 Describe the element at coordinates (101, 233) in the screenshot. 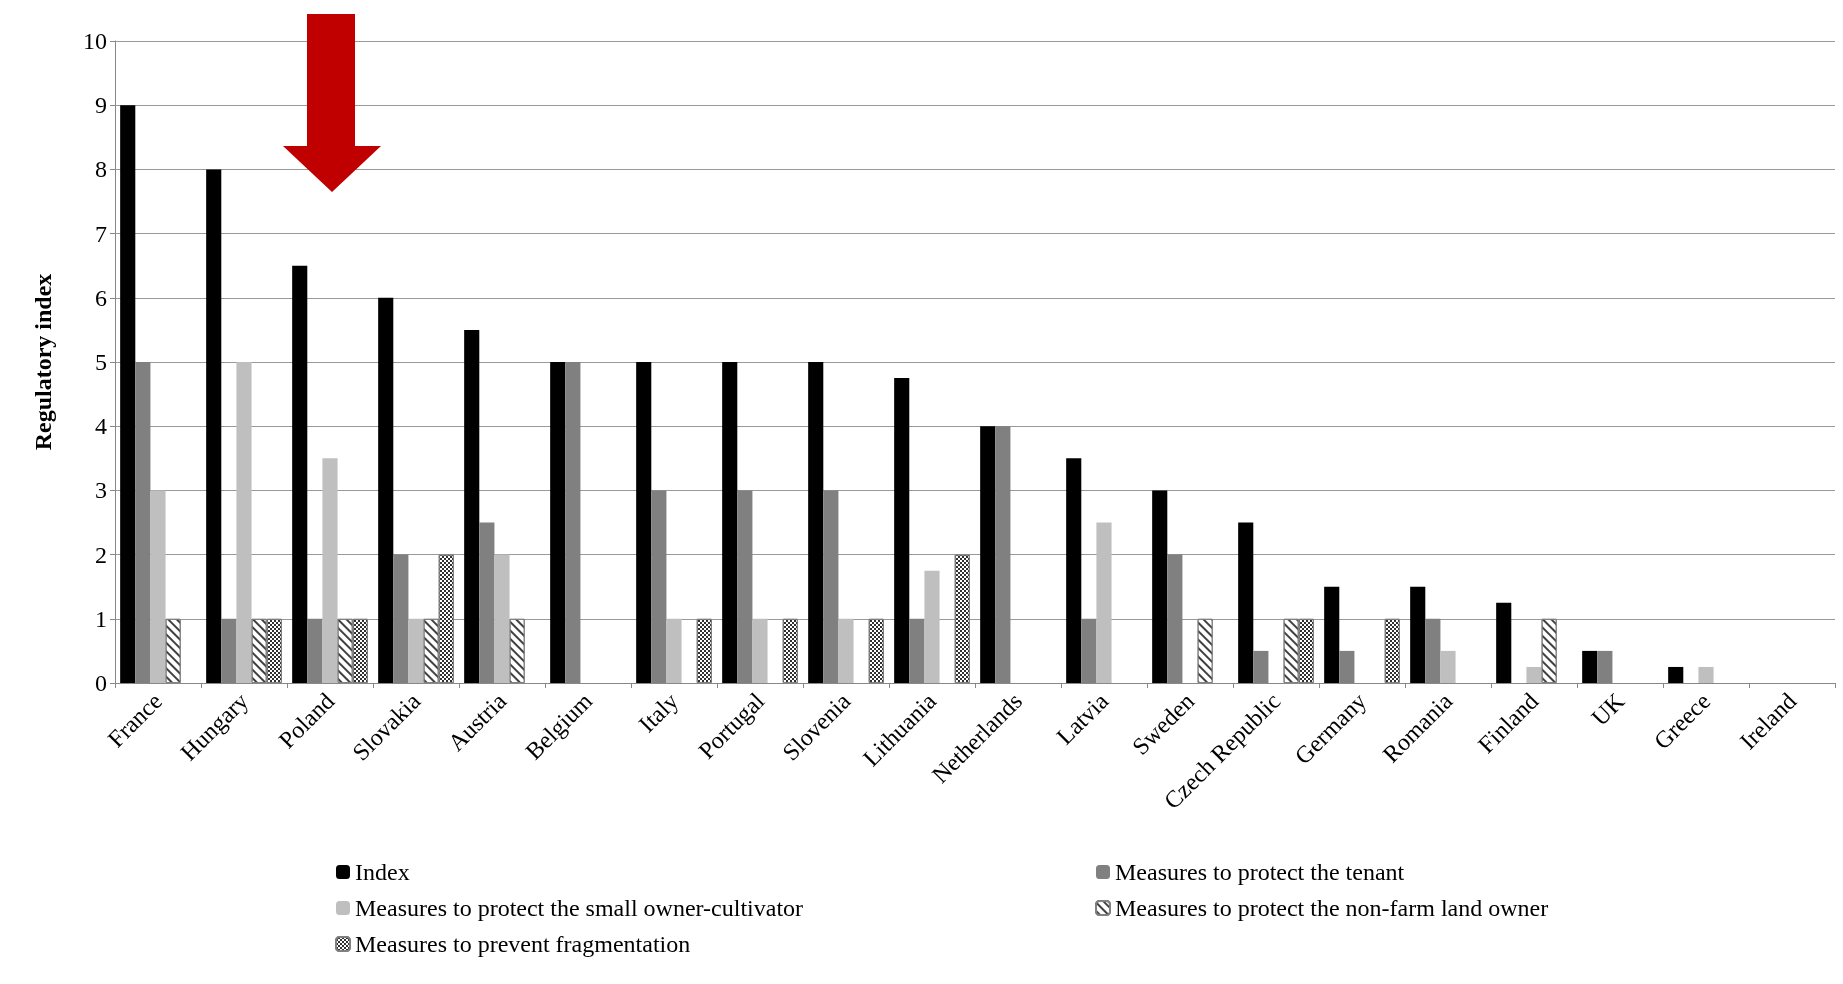

I see `y-tick-label: 7` at that location.